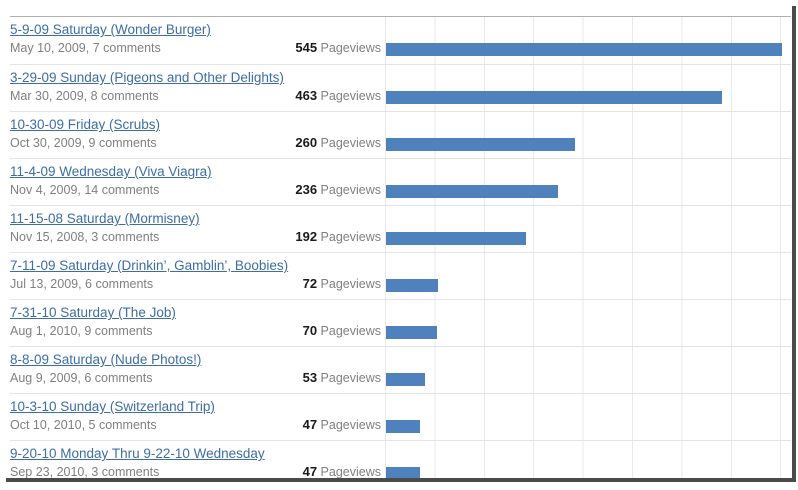 This screenshot has height=490, width=798. I want to click on pageview-count: 70, so click(310, 330).